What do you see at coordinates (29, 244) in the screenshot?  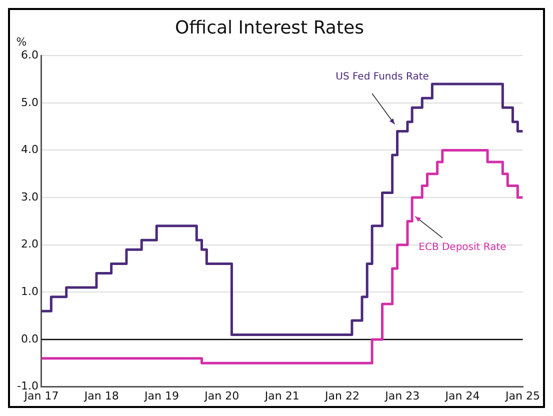 I see `y-tick-label: 2.0` at bounding box center [29, 244].